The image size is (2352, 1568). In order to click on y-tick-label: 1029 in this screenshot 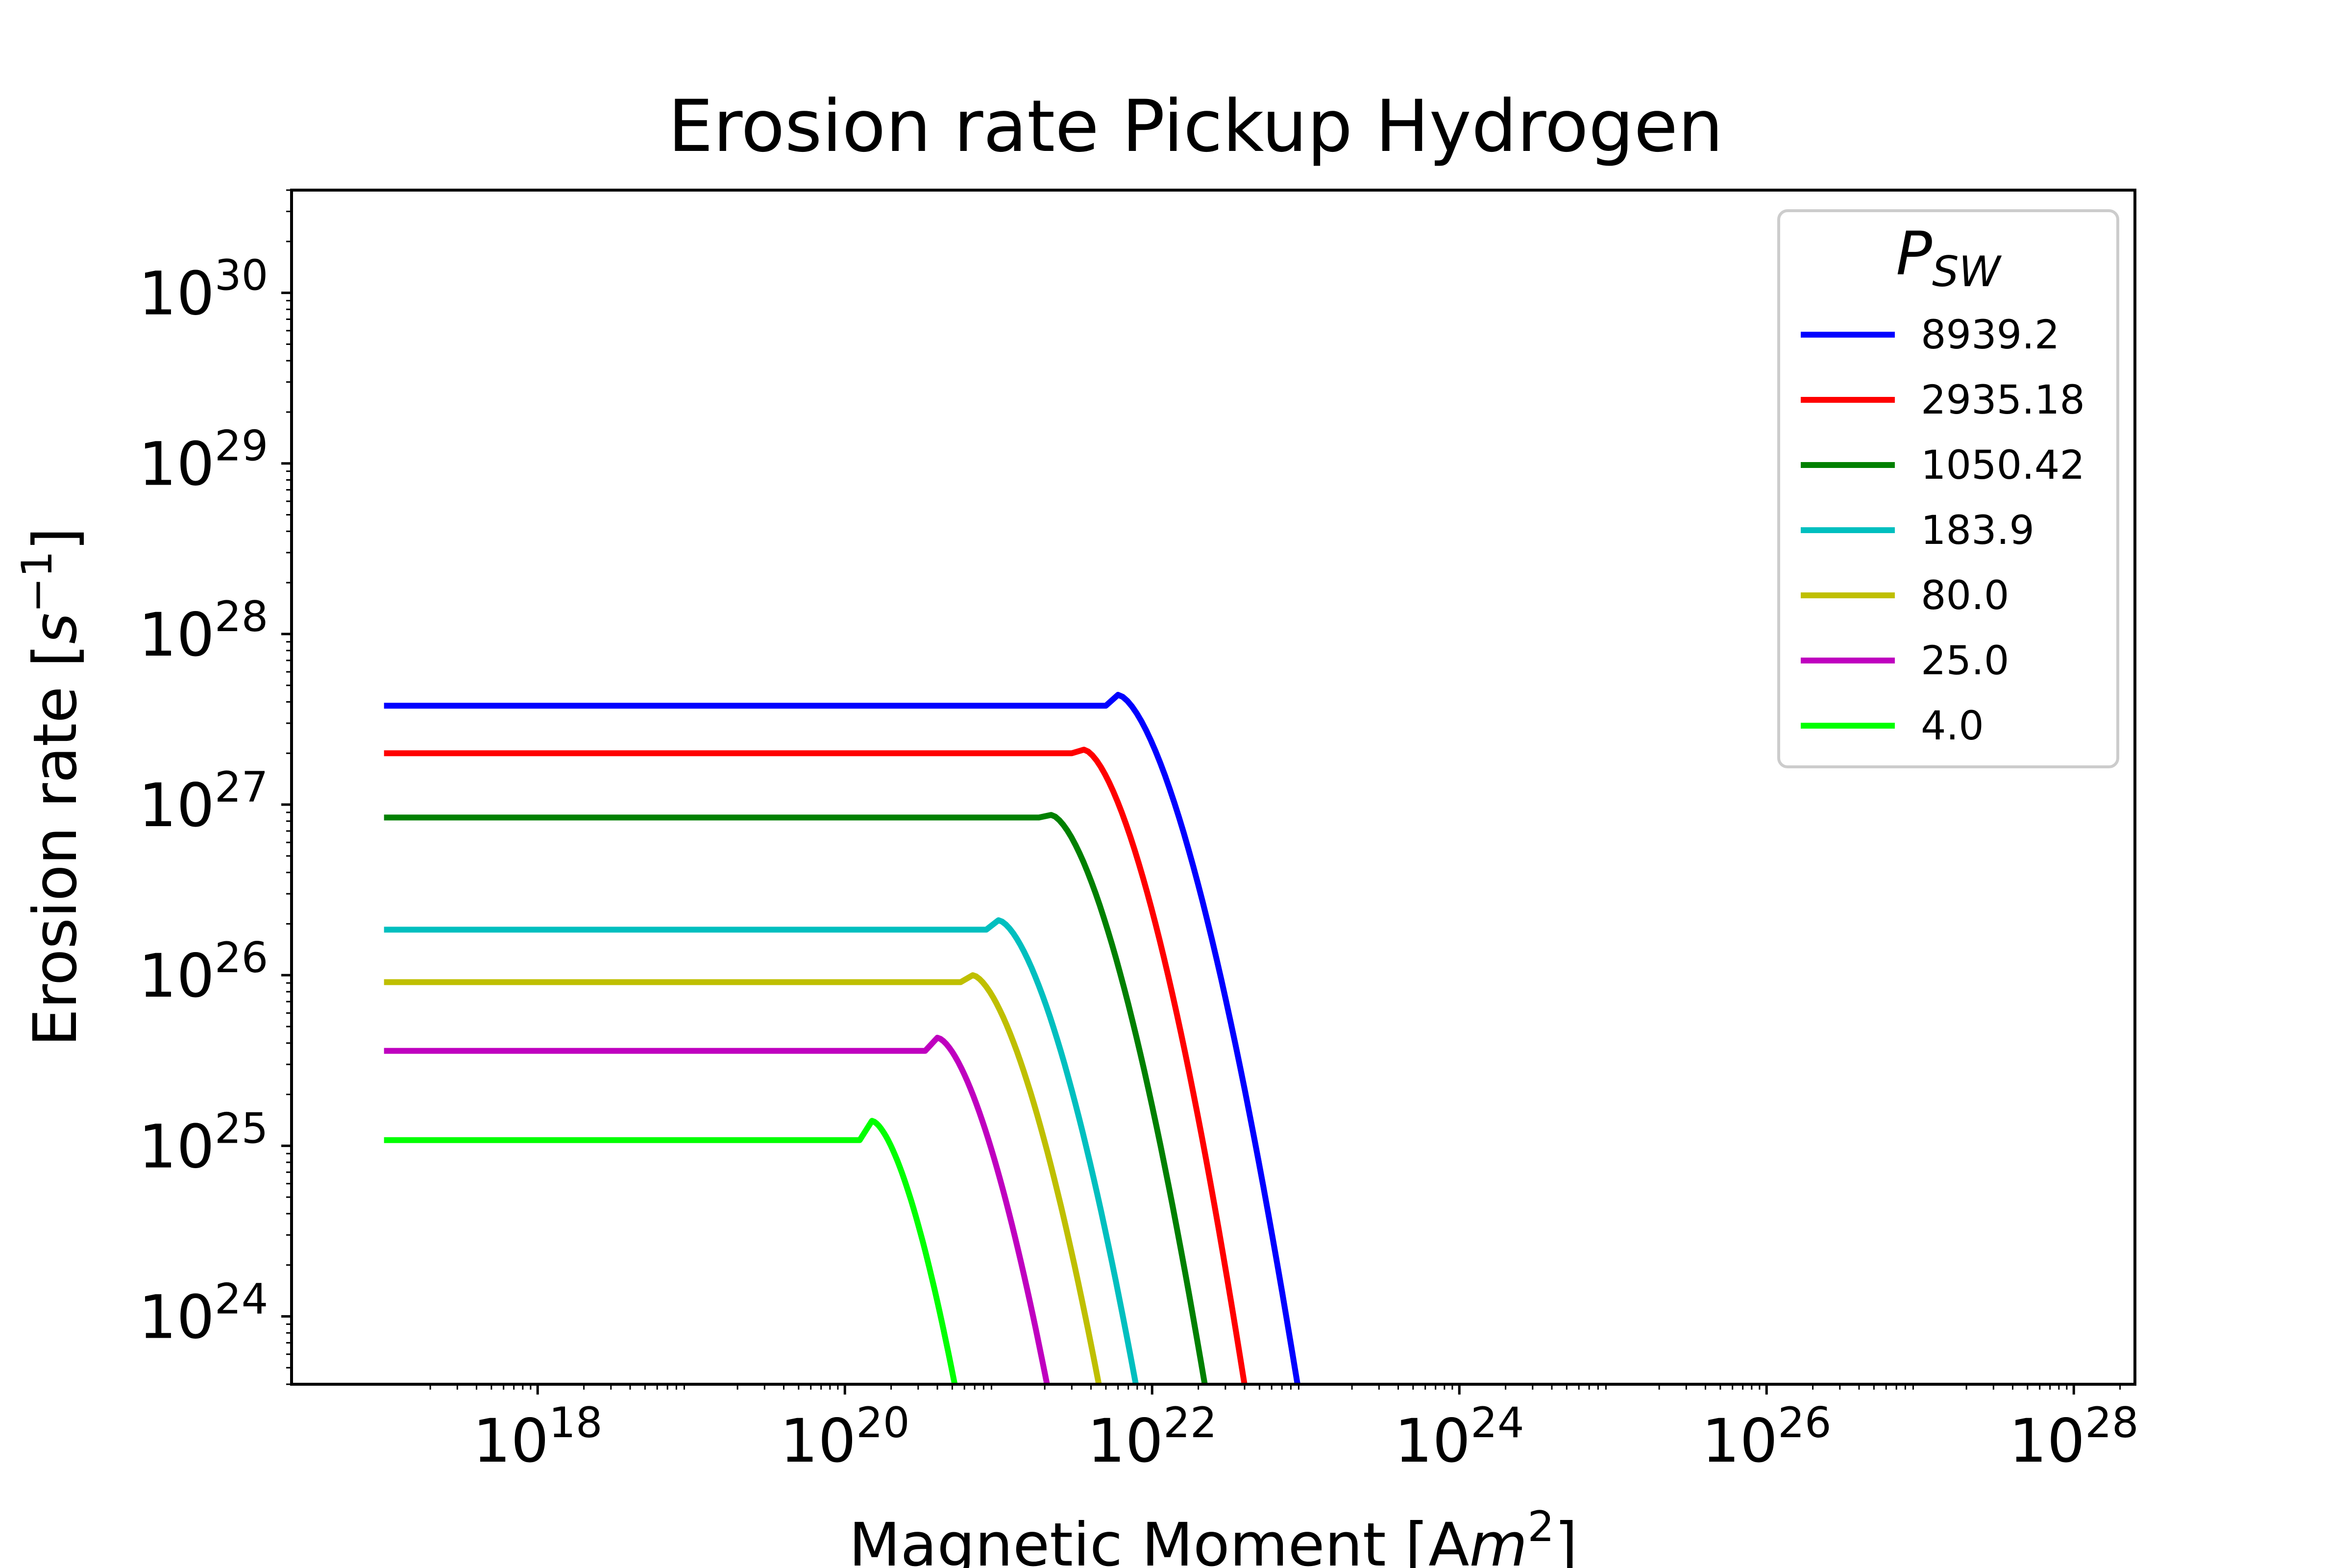, I will do `click(204, 460)`.